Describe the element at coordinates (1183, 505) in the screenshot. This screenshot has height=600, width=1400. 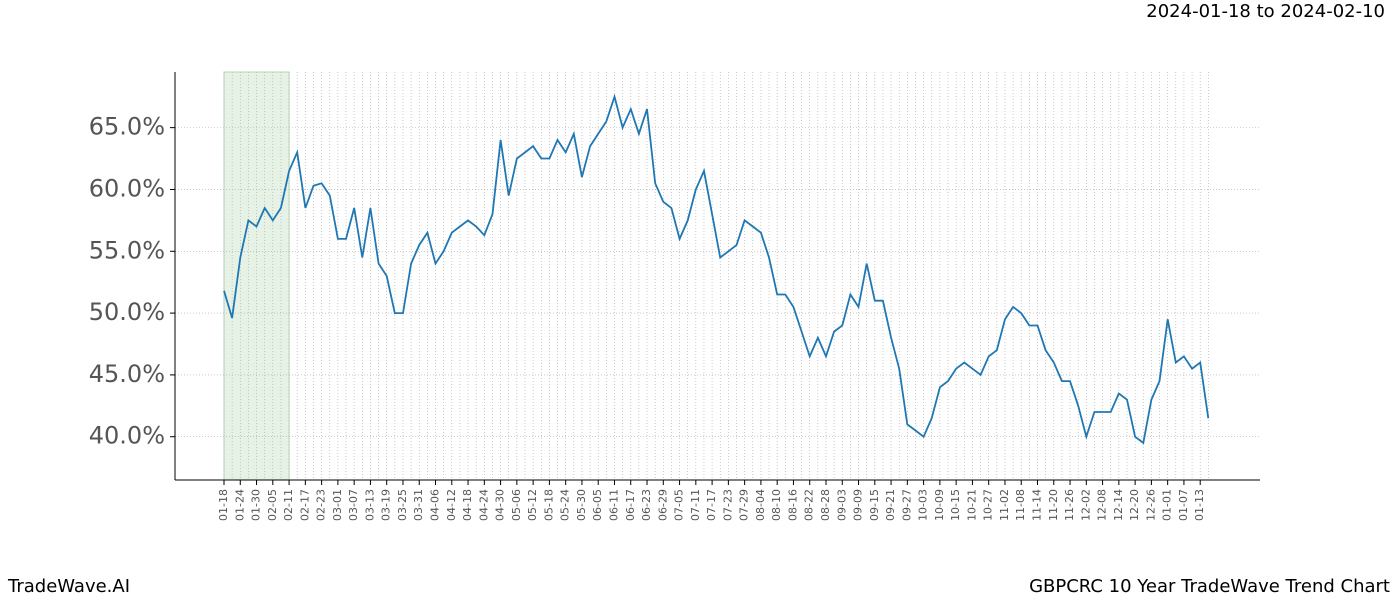
I see `x-tick-label: 01-07` at that location.